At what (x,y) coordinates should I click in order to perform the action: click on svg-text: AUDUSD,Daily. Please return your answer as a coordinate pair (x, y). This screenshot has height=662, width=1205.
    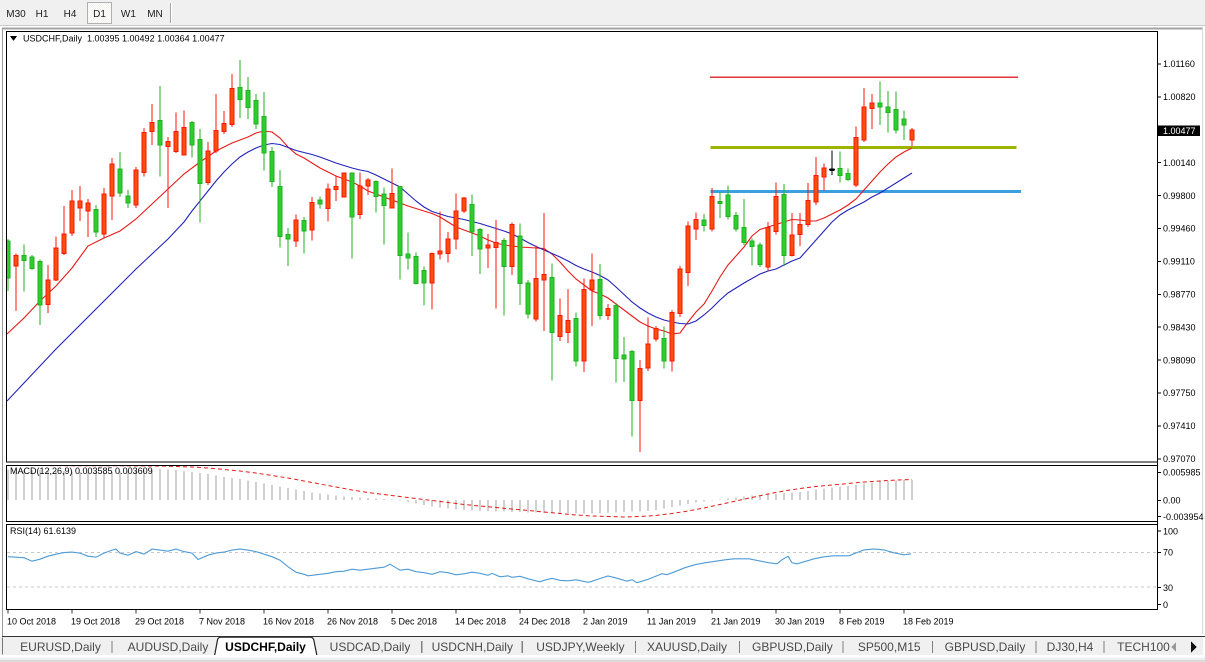
    Looking at the image, I should click on (168, 647).